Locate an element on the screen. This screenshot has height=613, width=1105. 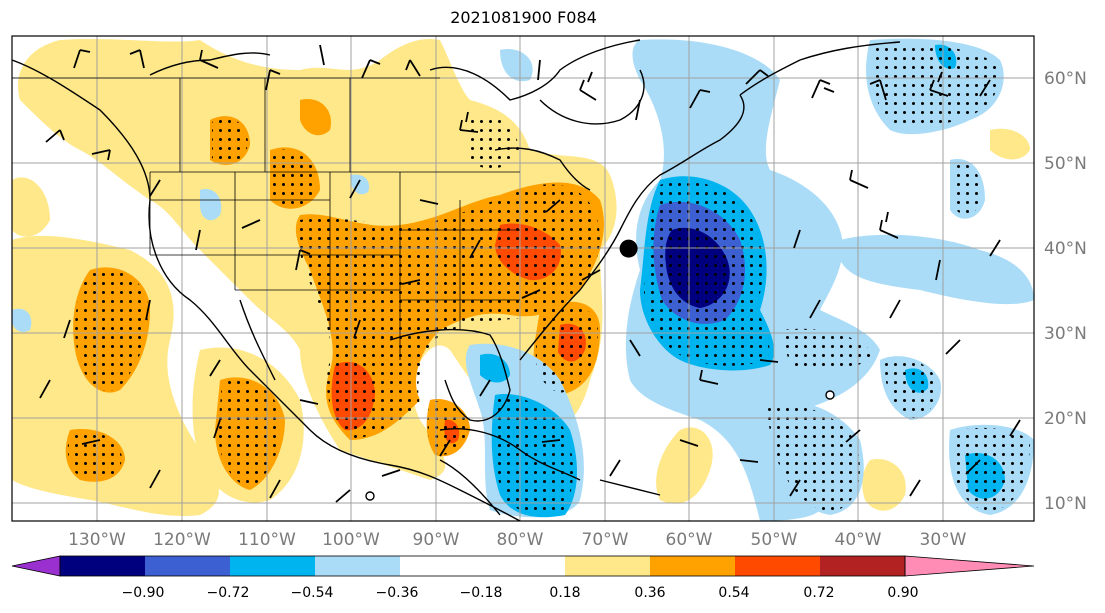
lon-label-90w: 90°W is located at coordinates (436, 540).